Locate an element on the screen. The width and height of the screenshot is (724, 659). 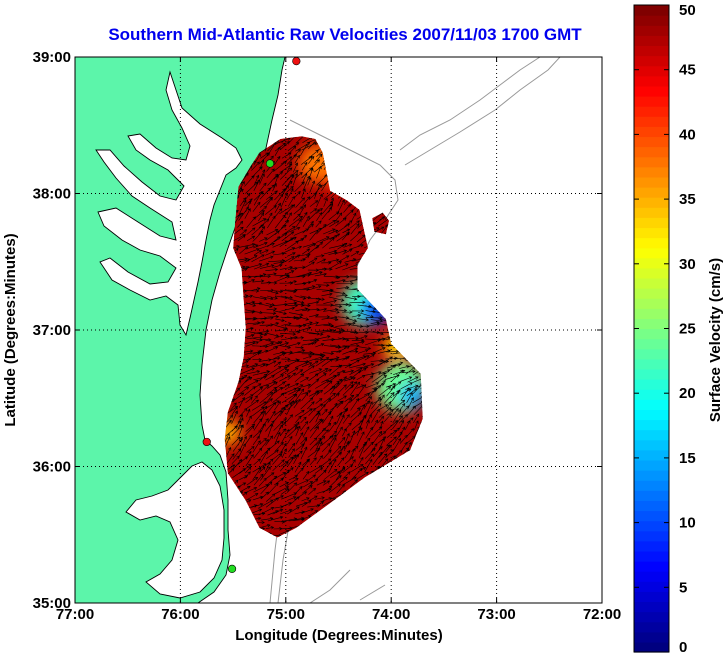
colorbar-tick-label: 15 is located at coordinates (687, 458).